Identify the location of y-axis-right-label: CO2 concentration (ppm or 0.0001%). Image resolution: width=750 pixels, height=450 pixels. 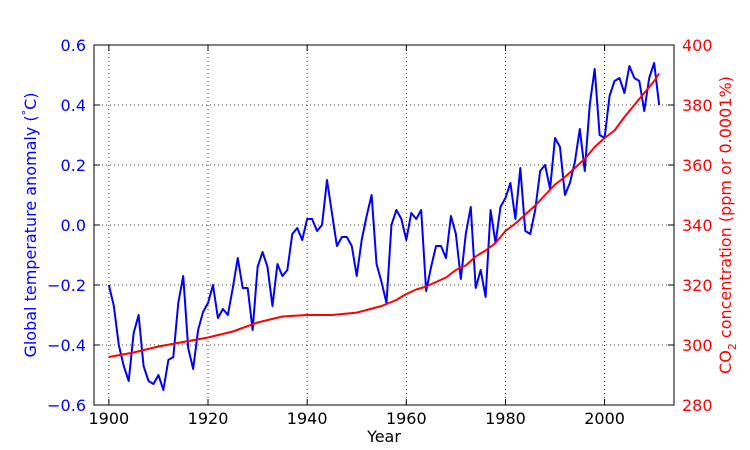
(727, 225).